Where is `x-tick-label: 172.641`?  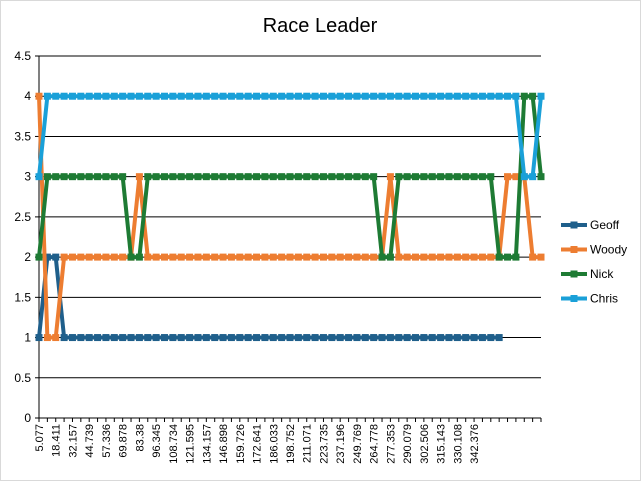
x-tick-label: 172.641 is located at coordinates (258, 444).